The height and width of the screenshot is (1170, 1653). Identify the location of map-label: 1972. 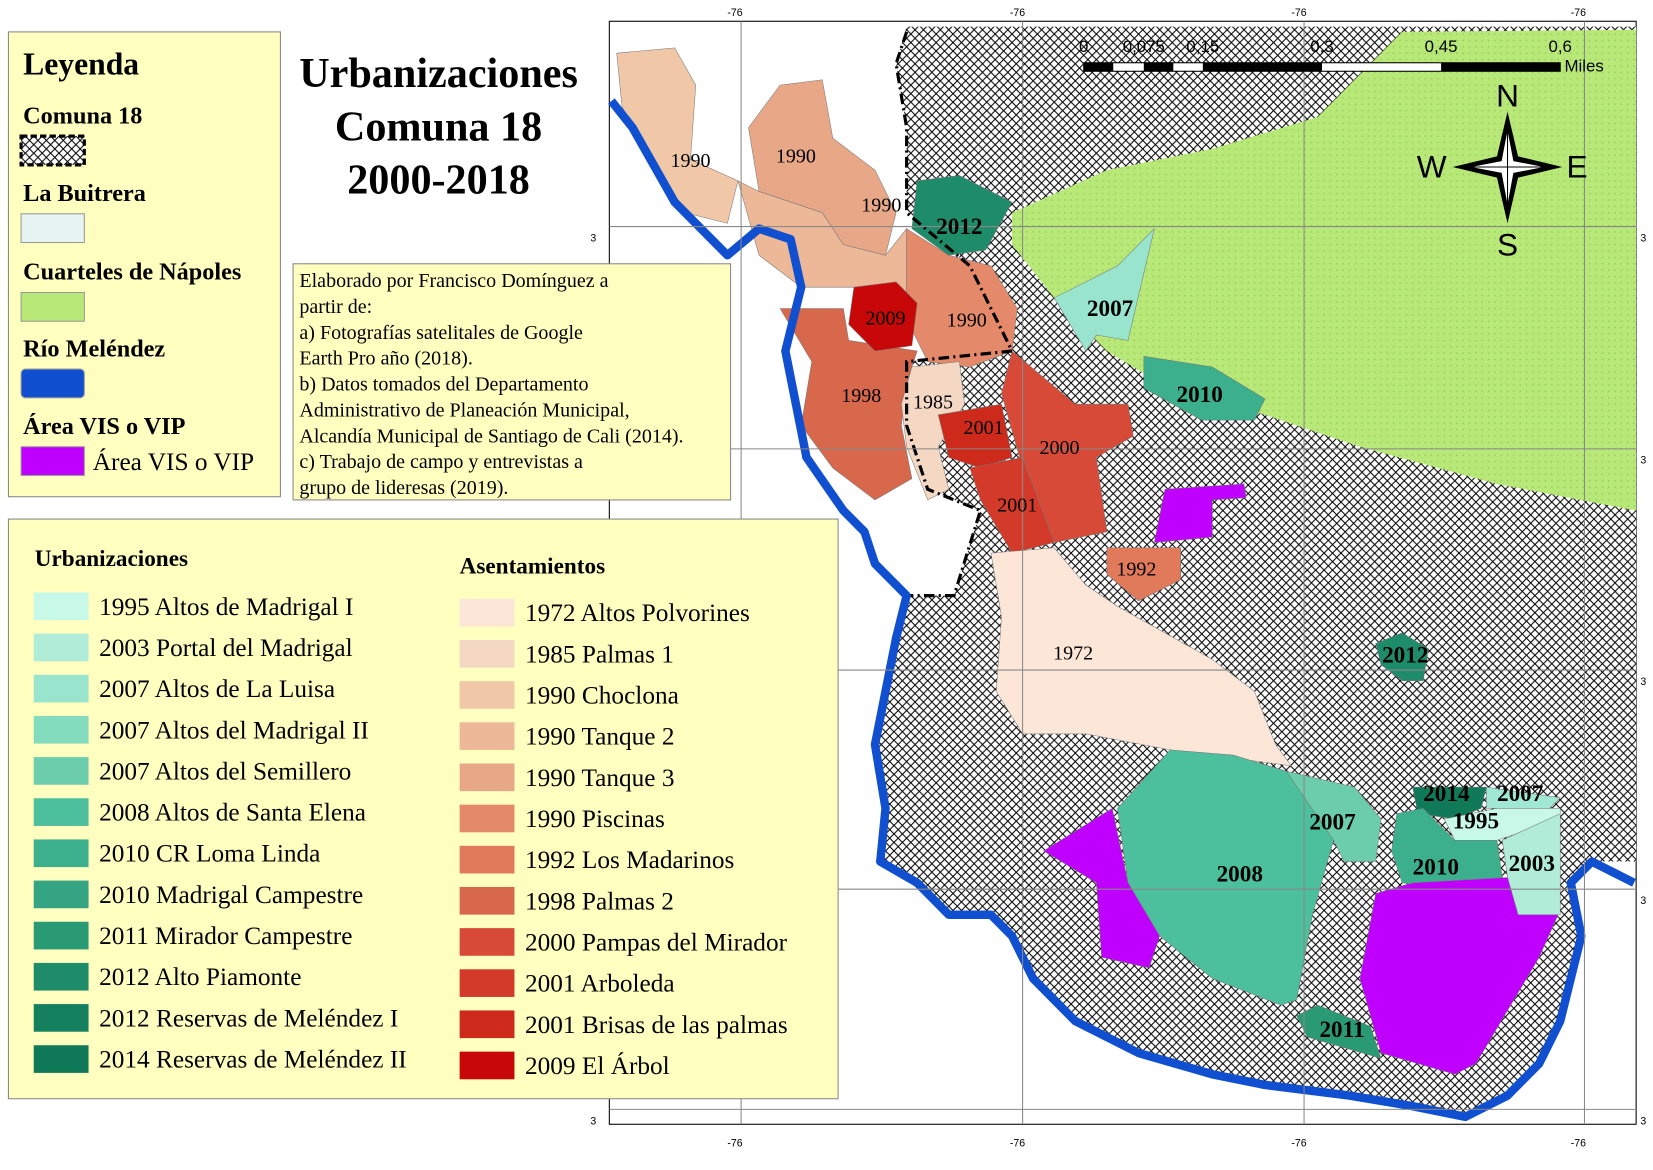
(1073, 653).